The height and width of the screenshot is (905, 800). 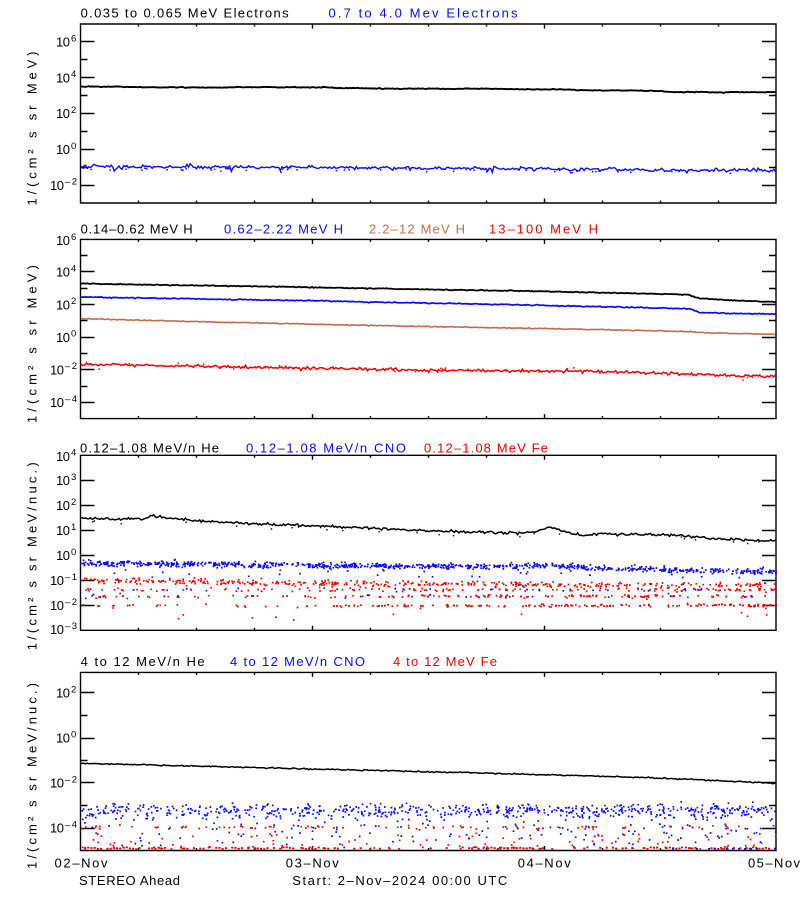 What do you see at coordinates (486, 447) in the screenshot?
I see `svg-text: 0.12–1.08 MeV Fe` at bounding box center [486, 447].